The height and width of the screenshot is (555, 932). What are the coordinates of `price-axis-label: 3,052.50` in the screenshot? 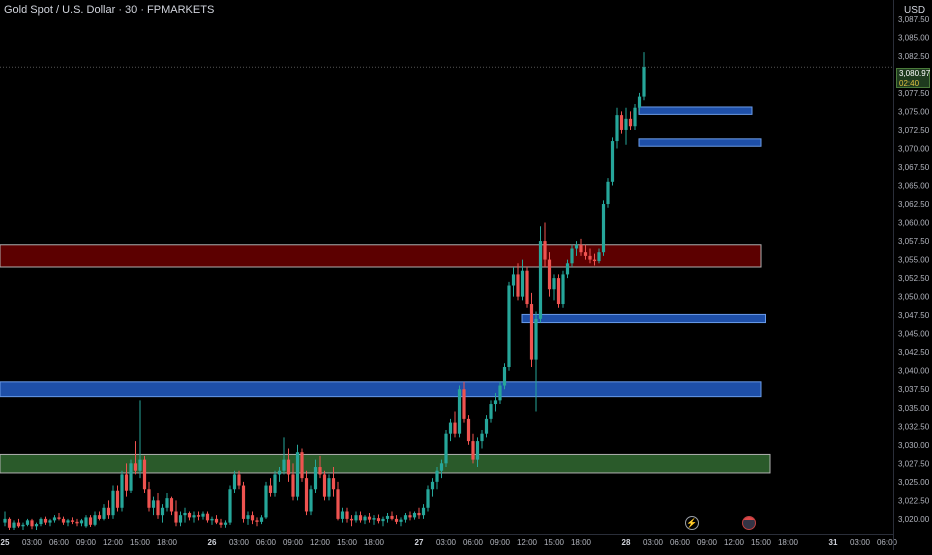 It's located at (914, 278).